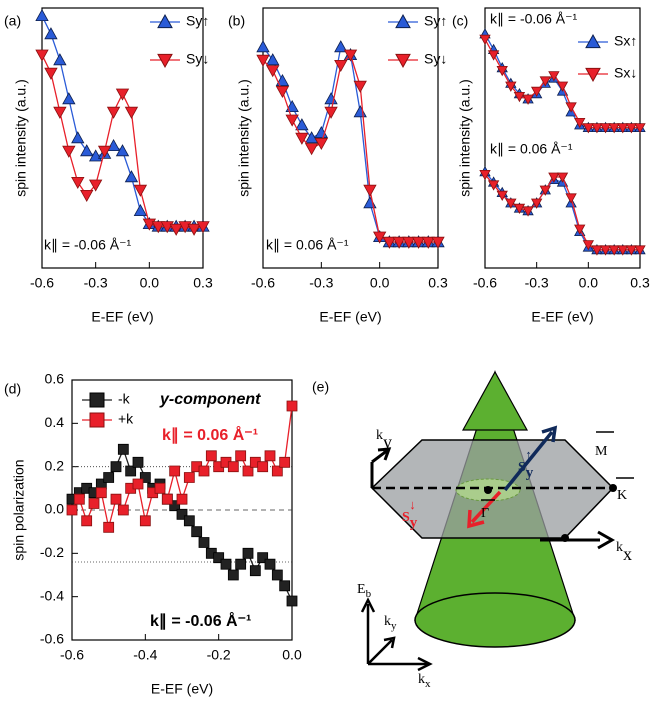 This screenshot has width=653, height=707. What do you see at coordinates (379, 435) in the screenshot?
I see `ky-base: k` at bounding box center [379, 435].